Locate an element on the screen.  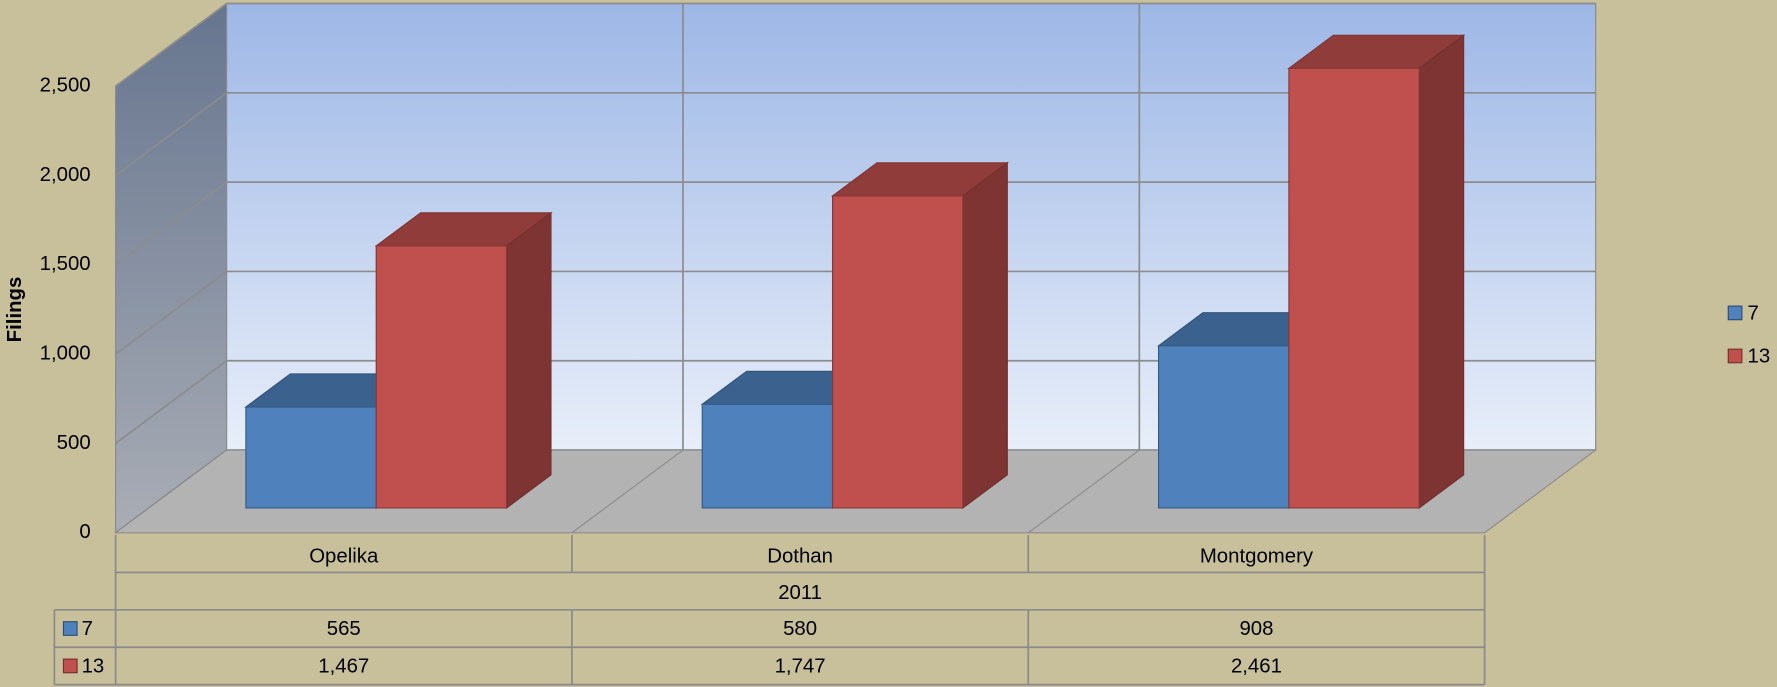
table-value: 580 is located at coordinates (800, 629).